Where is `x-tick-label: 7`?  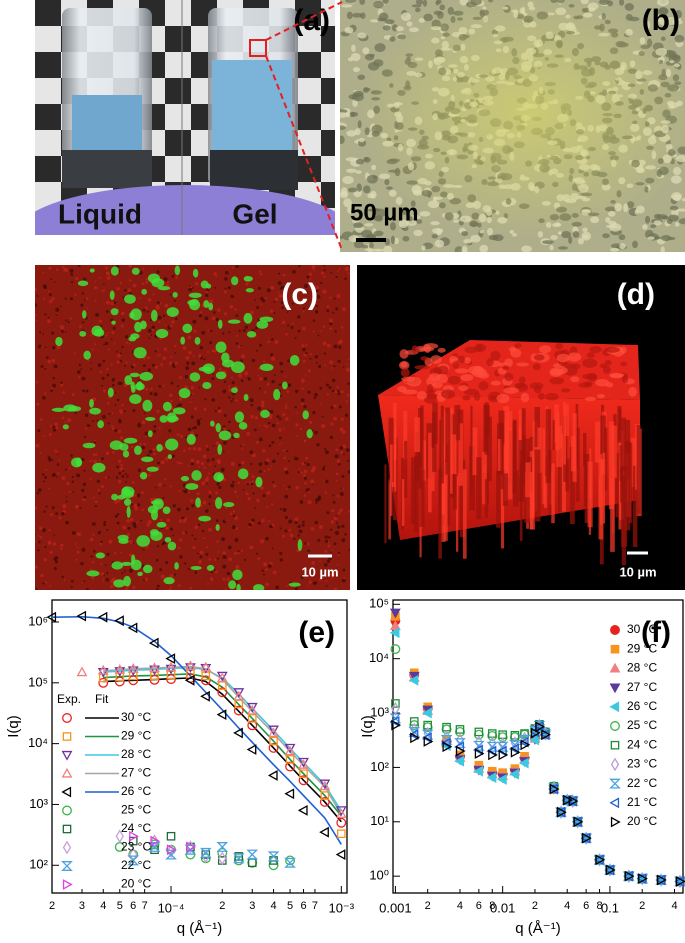
x-tick-label: 7 is located at coordinates (315, 906).